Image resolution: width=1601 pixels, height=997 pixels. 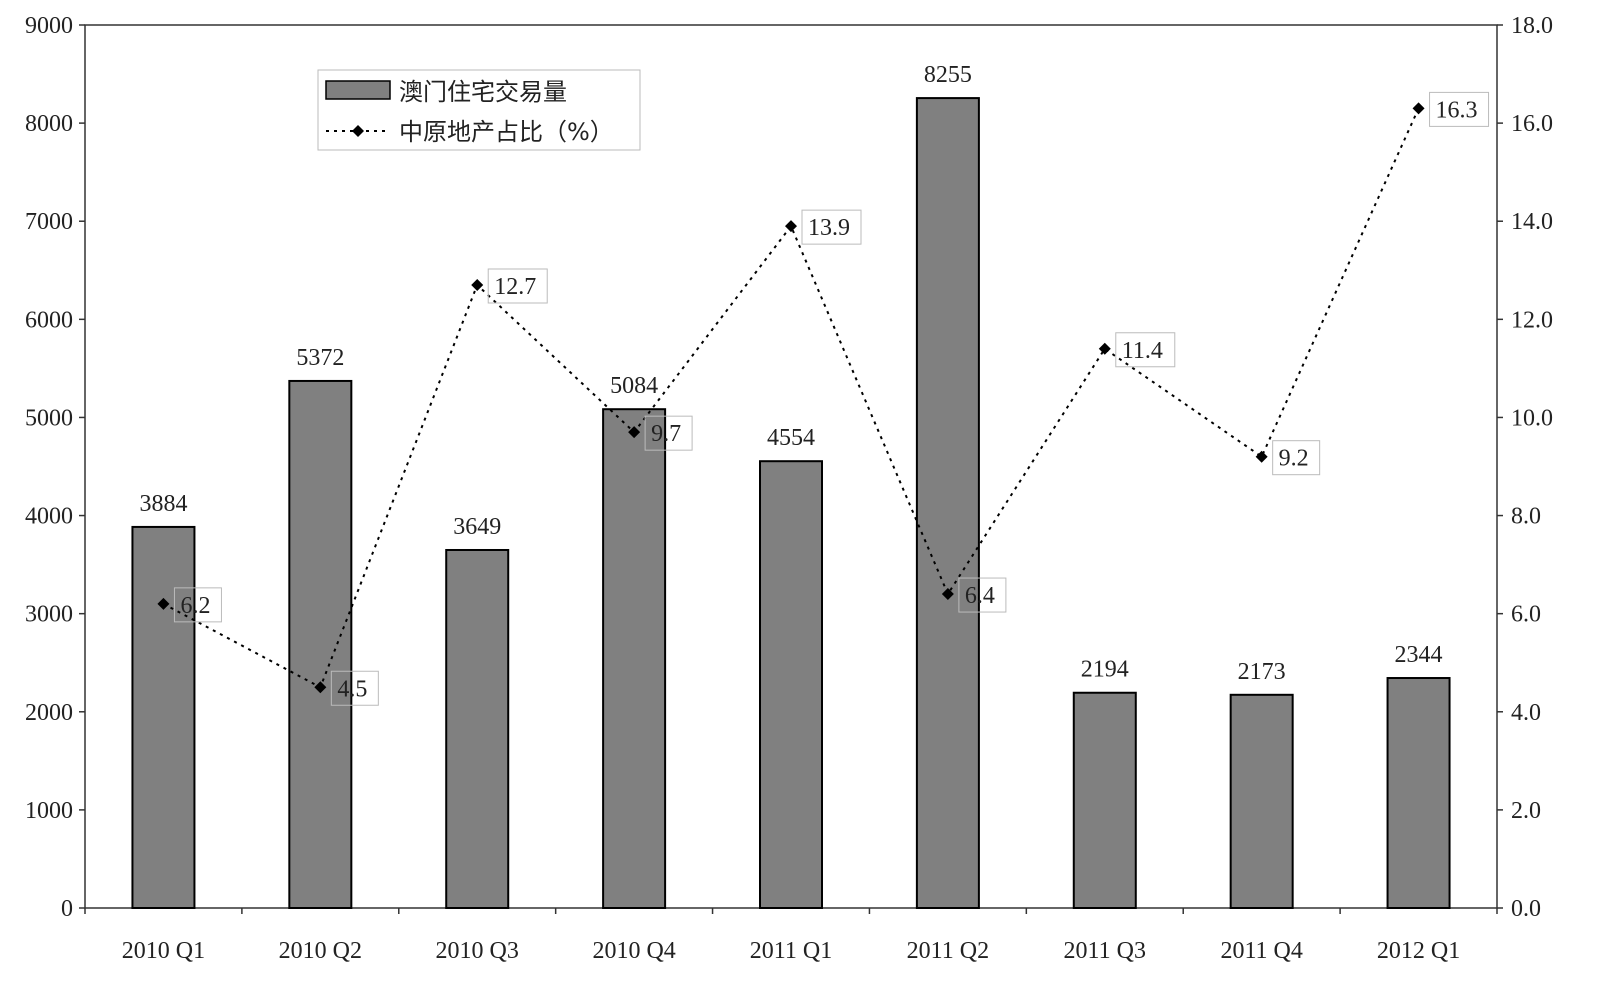 What do you see at coordinates (791, 438) in the screenshot?
I see `bar-value-label: 4554` at bounding box center [791, 438].